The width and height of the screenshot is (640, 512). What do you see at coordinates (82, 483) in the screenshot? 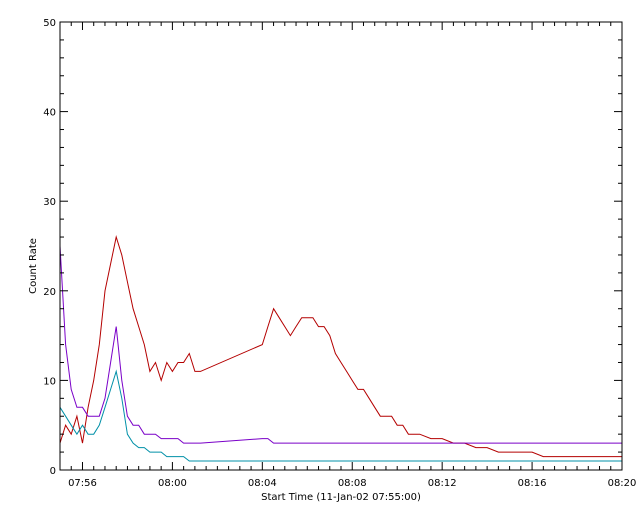
I see `x-tick-label: 07:56` at bounding box center [82, 483].